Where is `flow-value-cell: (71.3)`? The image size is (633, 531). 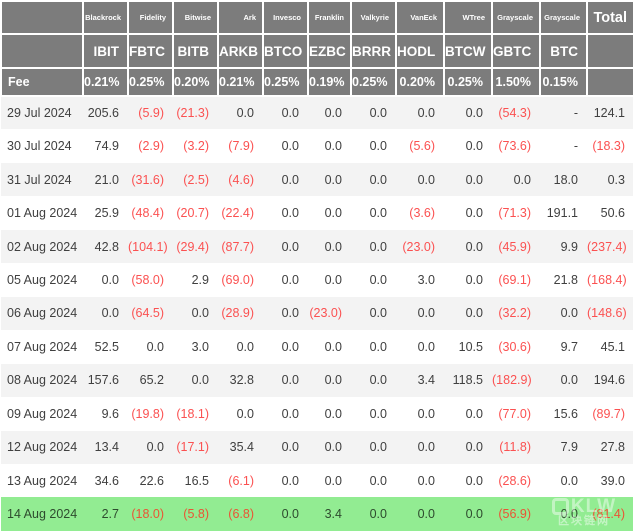 flow-value-cell: (71.3) is located at coordinates (516, 213).